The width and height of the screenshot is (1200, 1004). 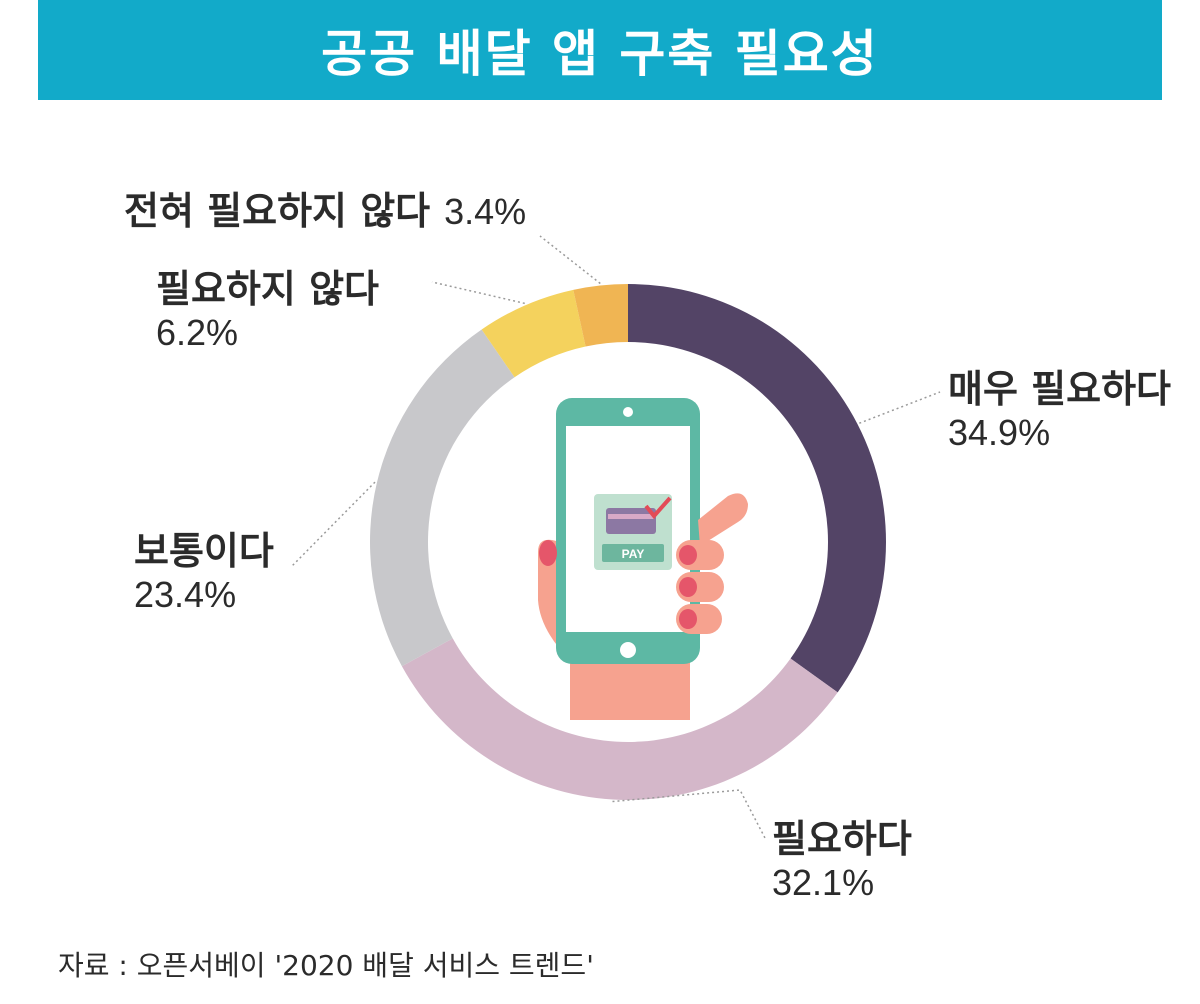 I want to click on slice-neutral, so click(x=442, y=498).